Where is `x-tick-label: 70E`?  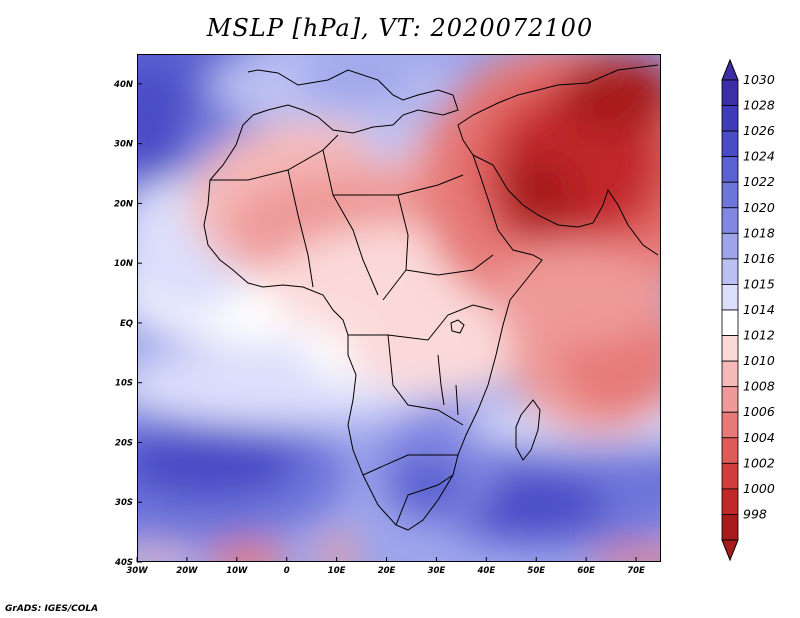 x-tick-label: 70E is located at coordinates (636, 571).